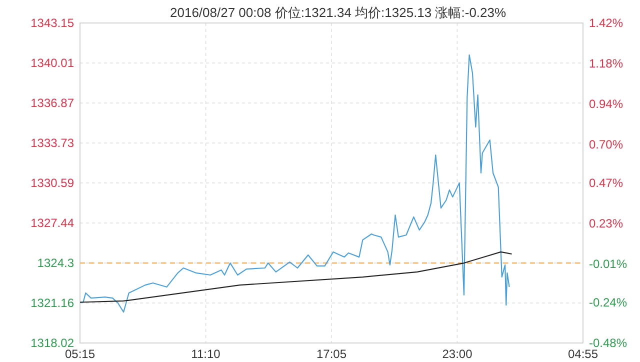  Describe the element at coordinates (206, 354) in the screenshot. I see `x-tick-label: 11:10` at that location.